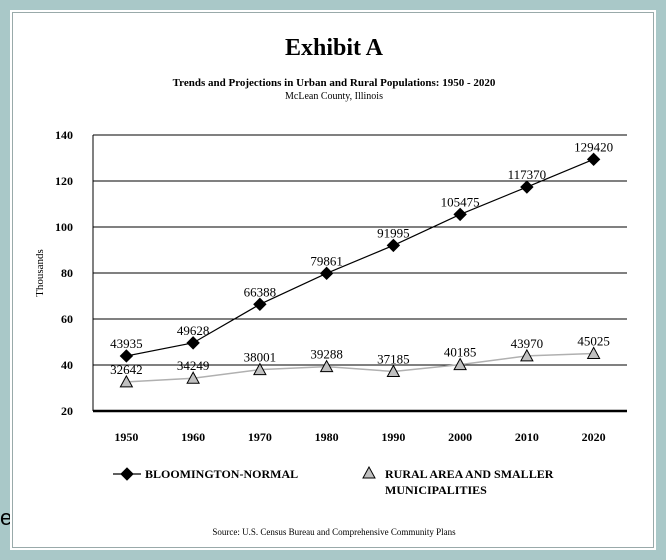  What do you see at coordinates (127, 474) in the screenshot?
I see `legend-bloomington-marker` at bounding box center [127, 474].